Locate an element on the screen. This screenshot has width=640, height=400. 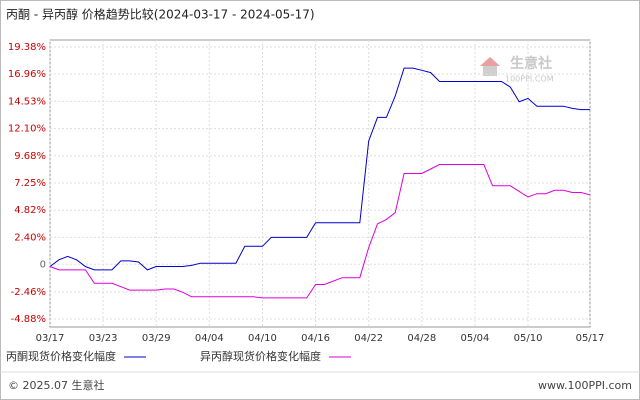
y-tick-label: 12.10% is located at coordinates (27, 129).